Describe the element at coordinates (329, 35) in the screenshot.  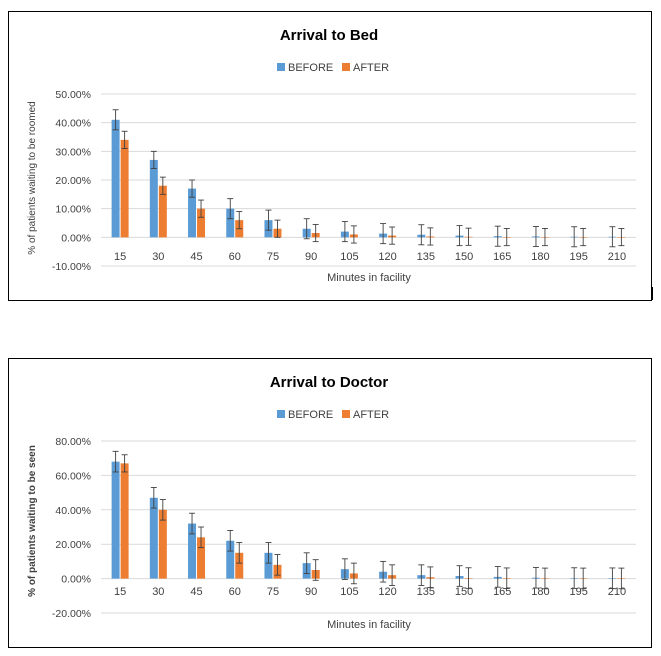
I see `chart-title: Arrival to Bed` at that location.